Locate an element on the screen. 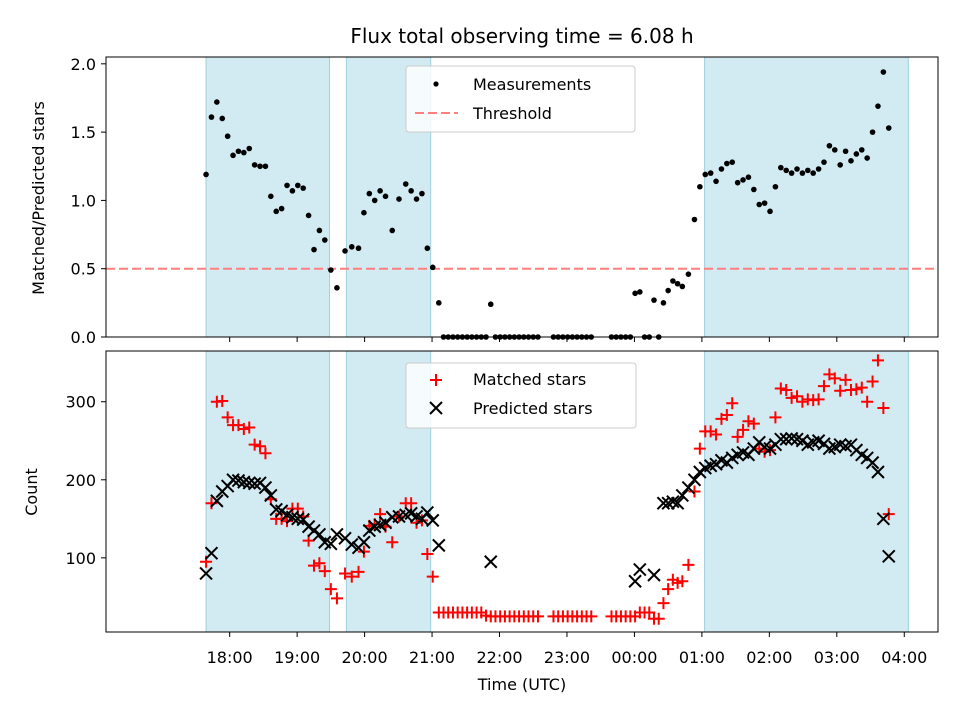  x-tick-label: 22:00 is located at coordinates (499, 657).